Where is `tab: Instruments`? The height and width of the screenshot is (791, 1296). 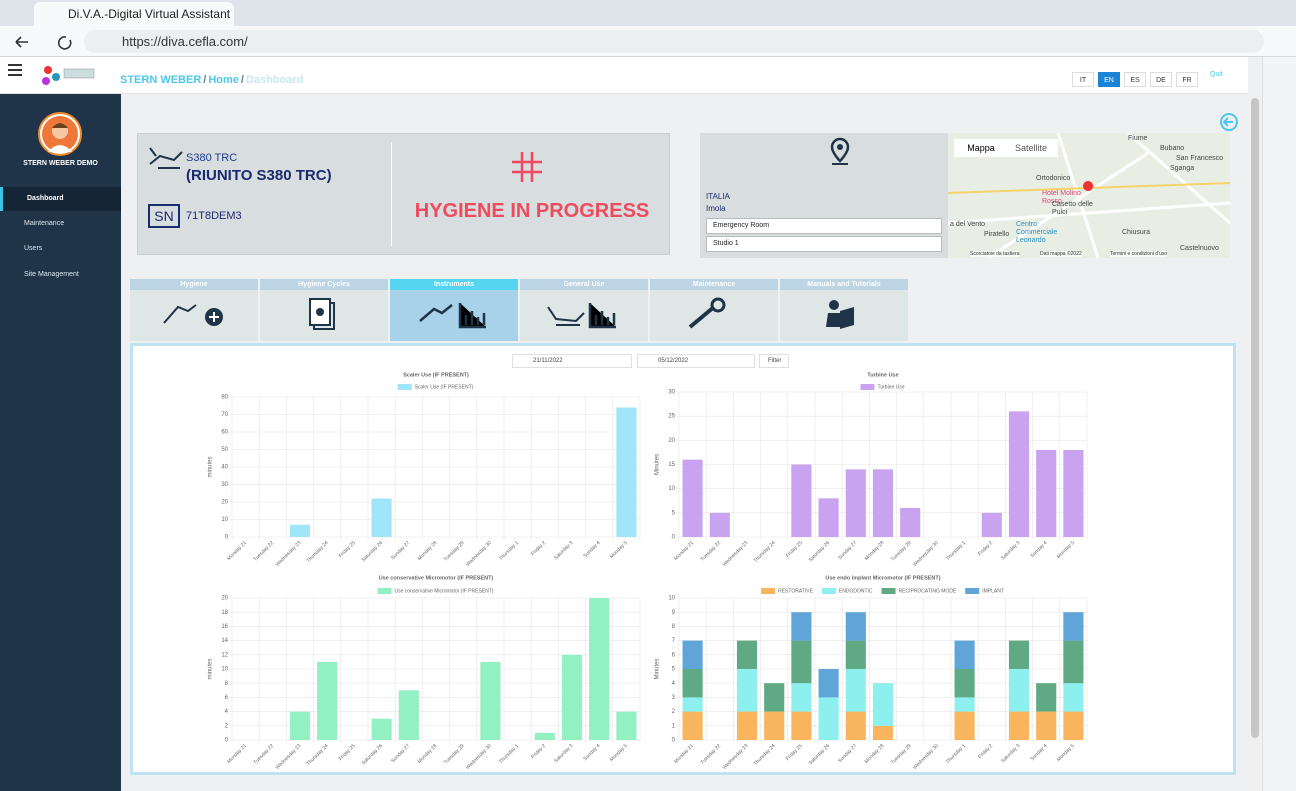 tab: Instruments is located at coordinates (454, 310).